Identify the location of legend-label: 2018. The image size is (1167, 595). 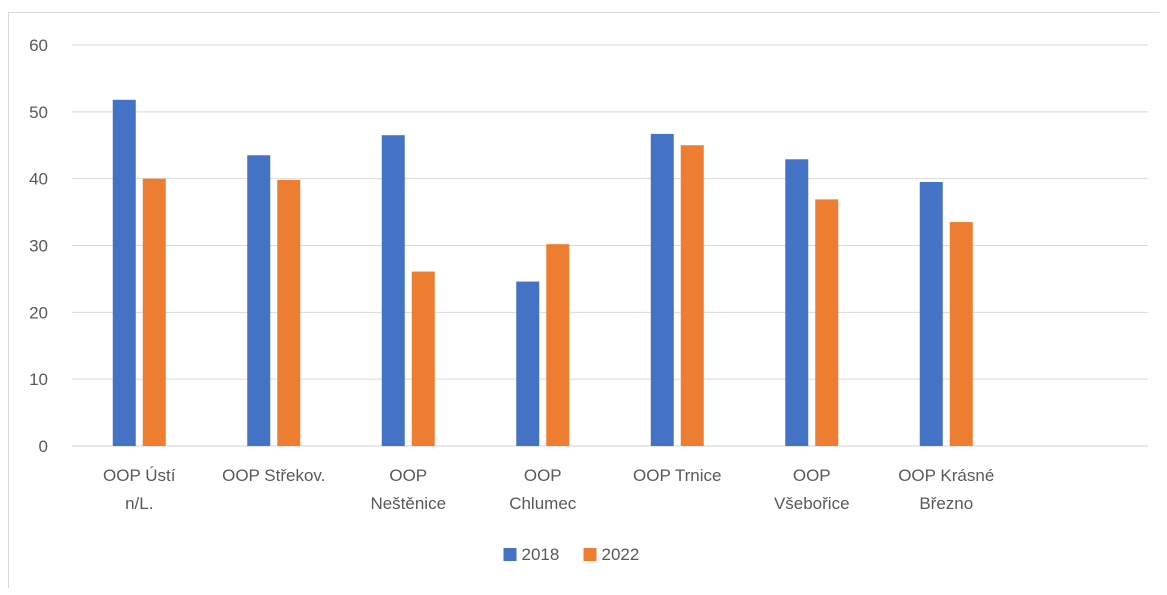
(541, 554).